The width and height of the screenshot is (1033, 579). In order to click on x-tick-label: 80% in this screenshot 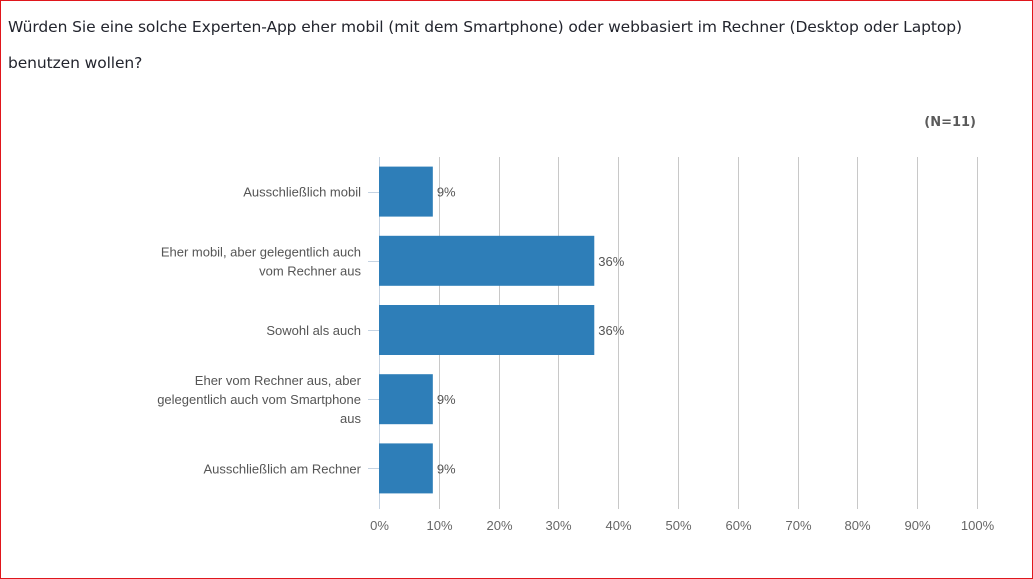, I will do `click(857, 525)`.